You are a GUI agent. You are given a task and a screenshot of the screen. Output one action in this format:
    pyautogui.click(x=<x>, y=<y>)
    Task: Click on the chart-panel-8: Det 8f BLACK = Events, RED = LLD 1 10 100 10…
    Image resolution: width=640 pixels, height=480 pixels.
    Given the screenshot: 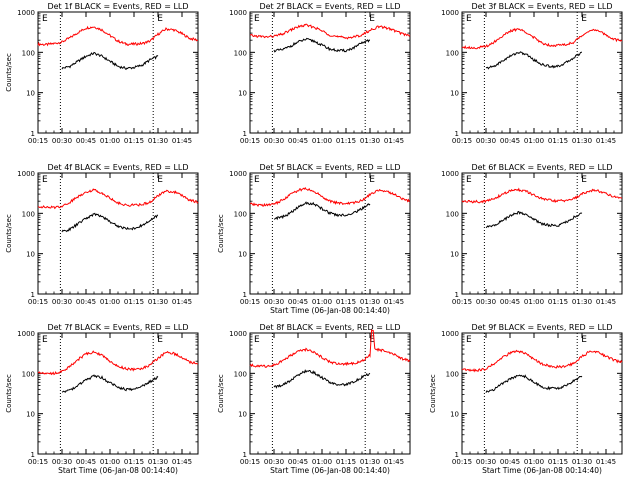 What is the action you would take?
    pyautogui.click(x=314, y=399)
    